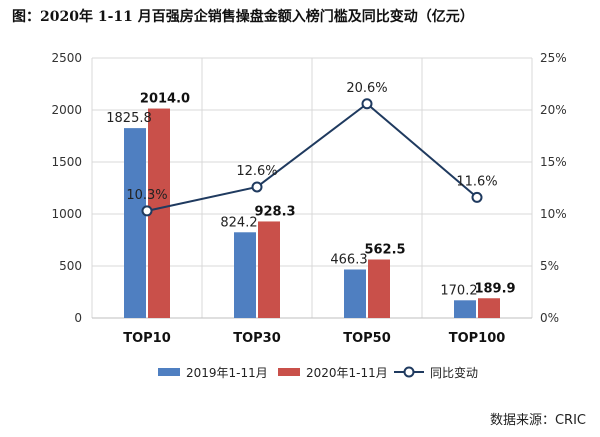  What do you see at coordinates (384, 250) in the screenshot?
I see `bar-2020-label: 562.5` at bounding box center [384, 250].